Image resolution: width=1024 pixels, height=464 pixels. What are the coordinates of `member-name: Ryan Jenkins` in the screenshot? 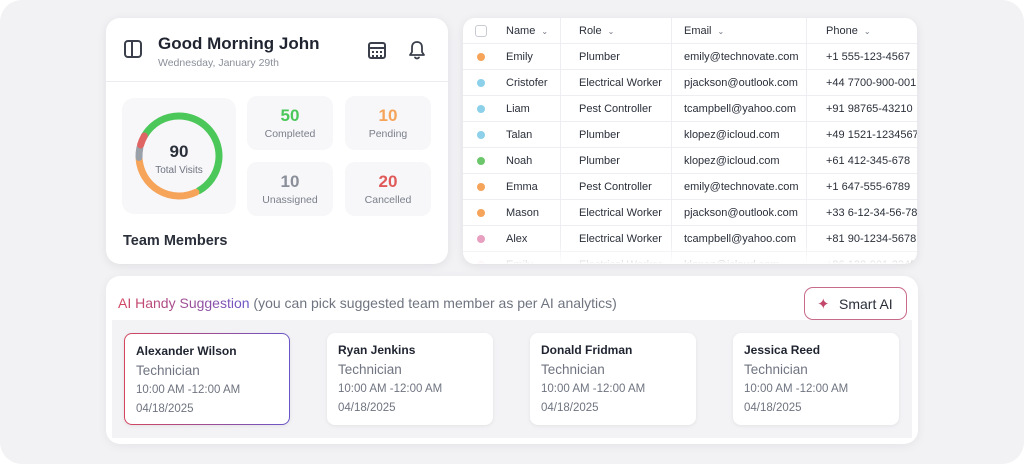 It's located at (377, 350).